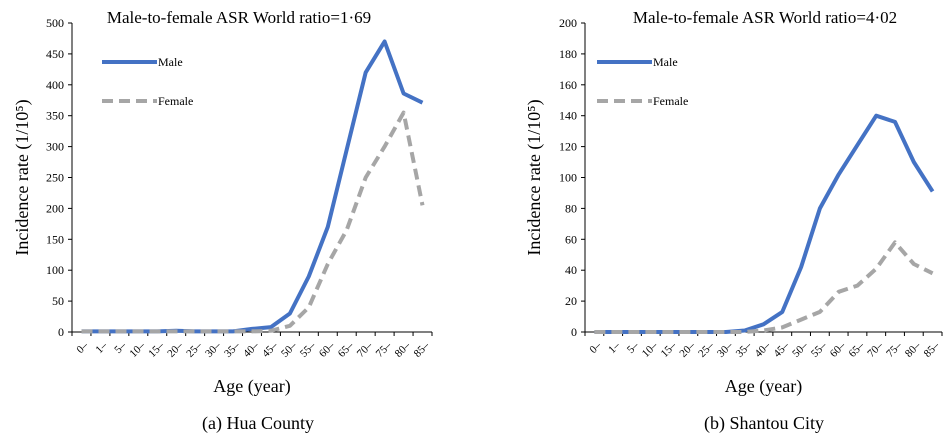 This screenshot has height=436, width=944. Describe the element at coordinates (571, 301) in the screenshot. I see `y-tick-label: 20` at that location.